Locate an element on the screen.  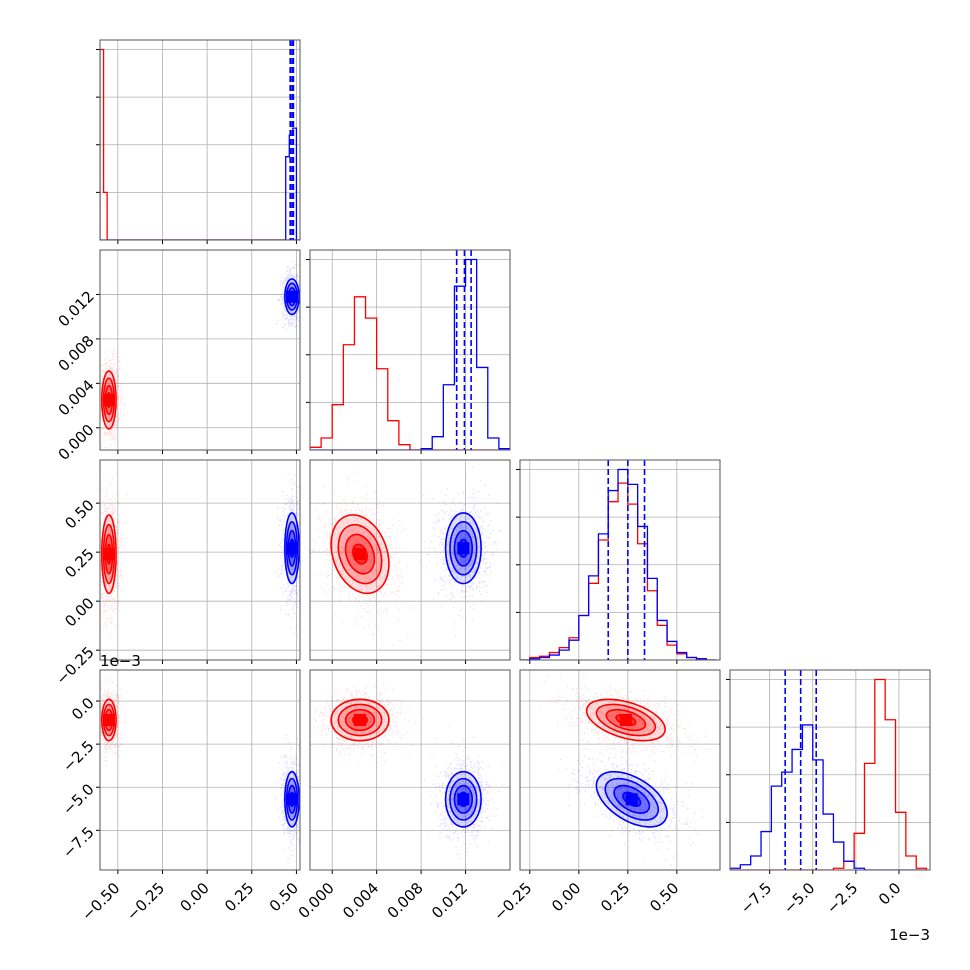
x-tick-label: −5.0 is located at coordinates (799, 898).